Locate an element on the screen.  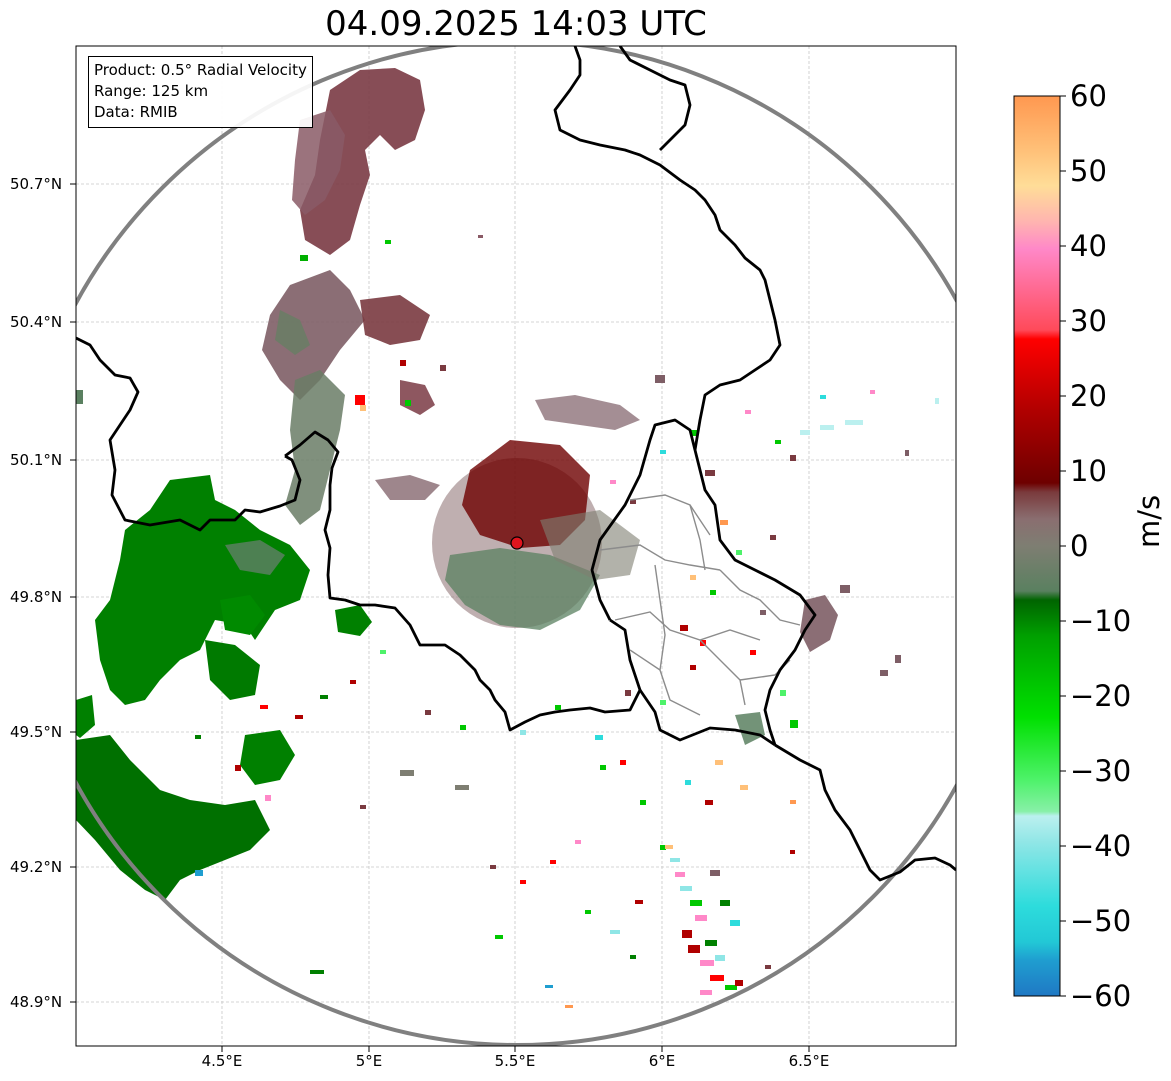
colorbar-tick-label: −40 is located at coordinates (1101, 846).